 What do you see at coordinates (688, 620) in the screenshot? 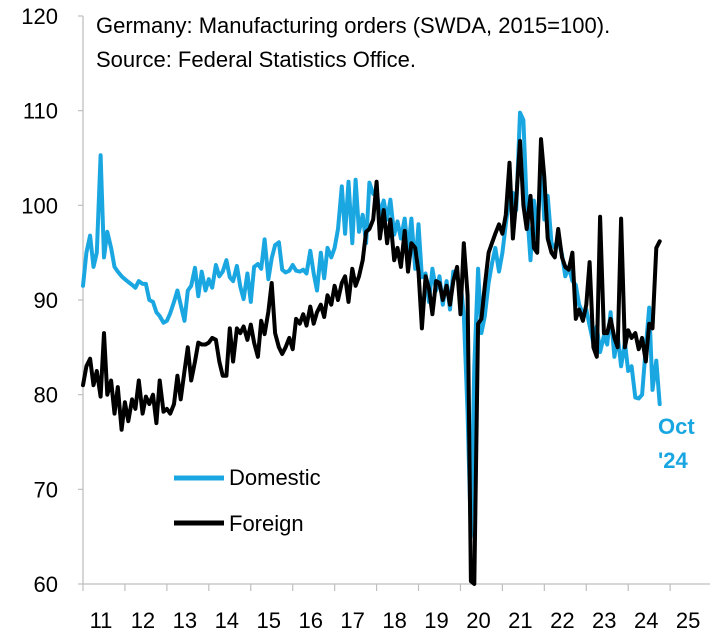
I see `x-tick-label: 25` at bounding box center [688, 620].